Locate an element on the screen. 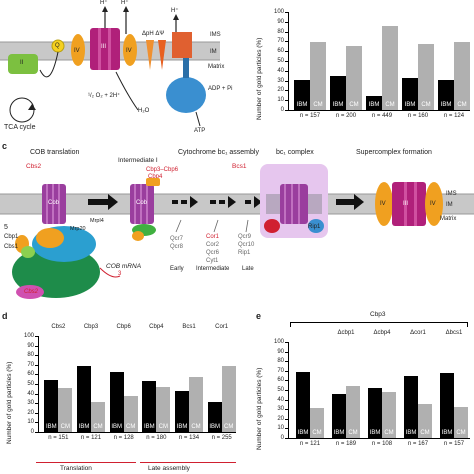  n-label: n = 108 is located at coordinates (382, 444).